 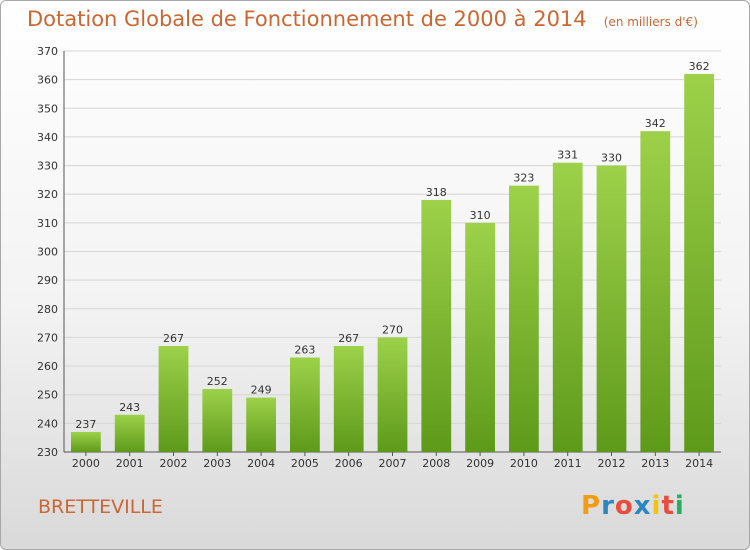 I want to click on x-tick-label: 2008, so click(x=436, y=463).